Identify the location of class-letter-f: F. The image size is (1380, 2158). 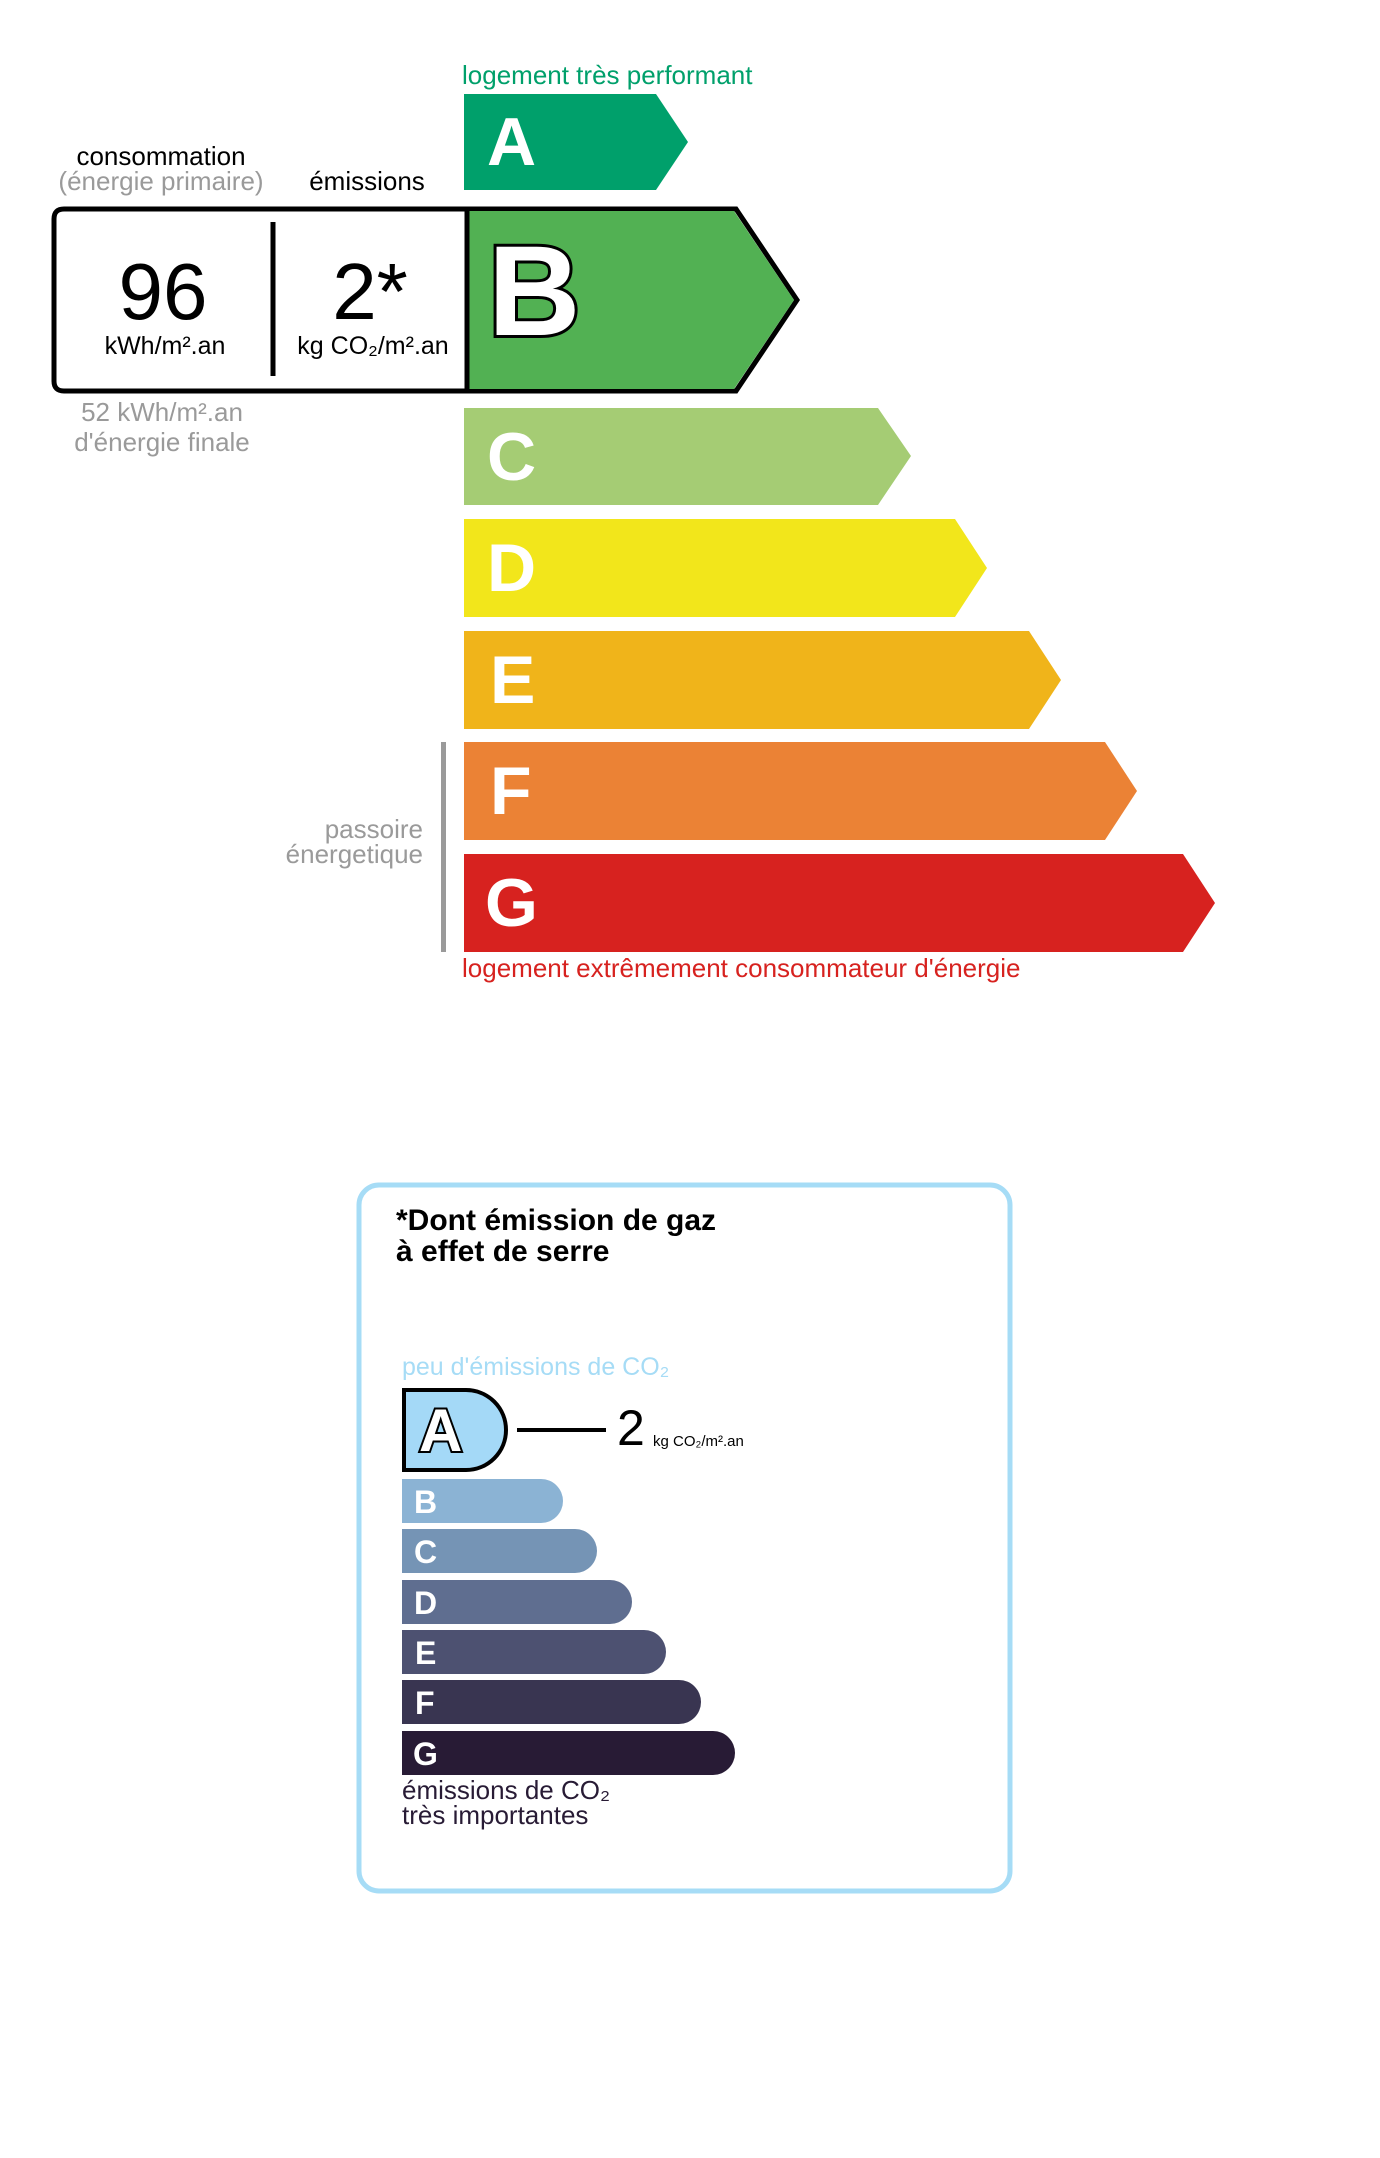
(511, 791).